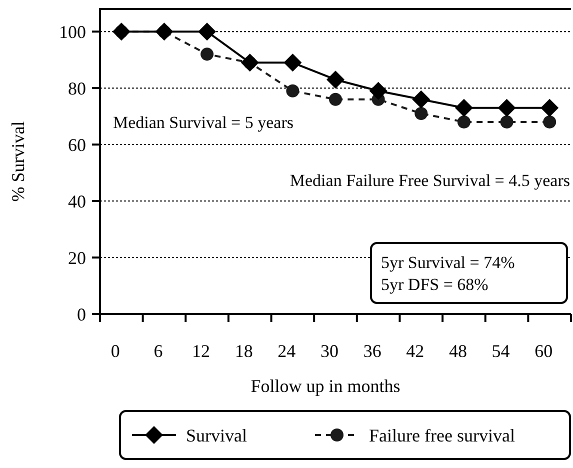  Describe the element at coordinates (430, 180) in the screenshot. I see `annotation: Median Failure Free Survival = 4.5 years` at that location.